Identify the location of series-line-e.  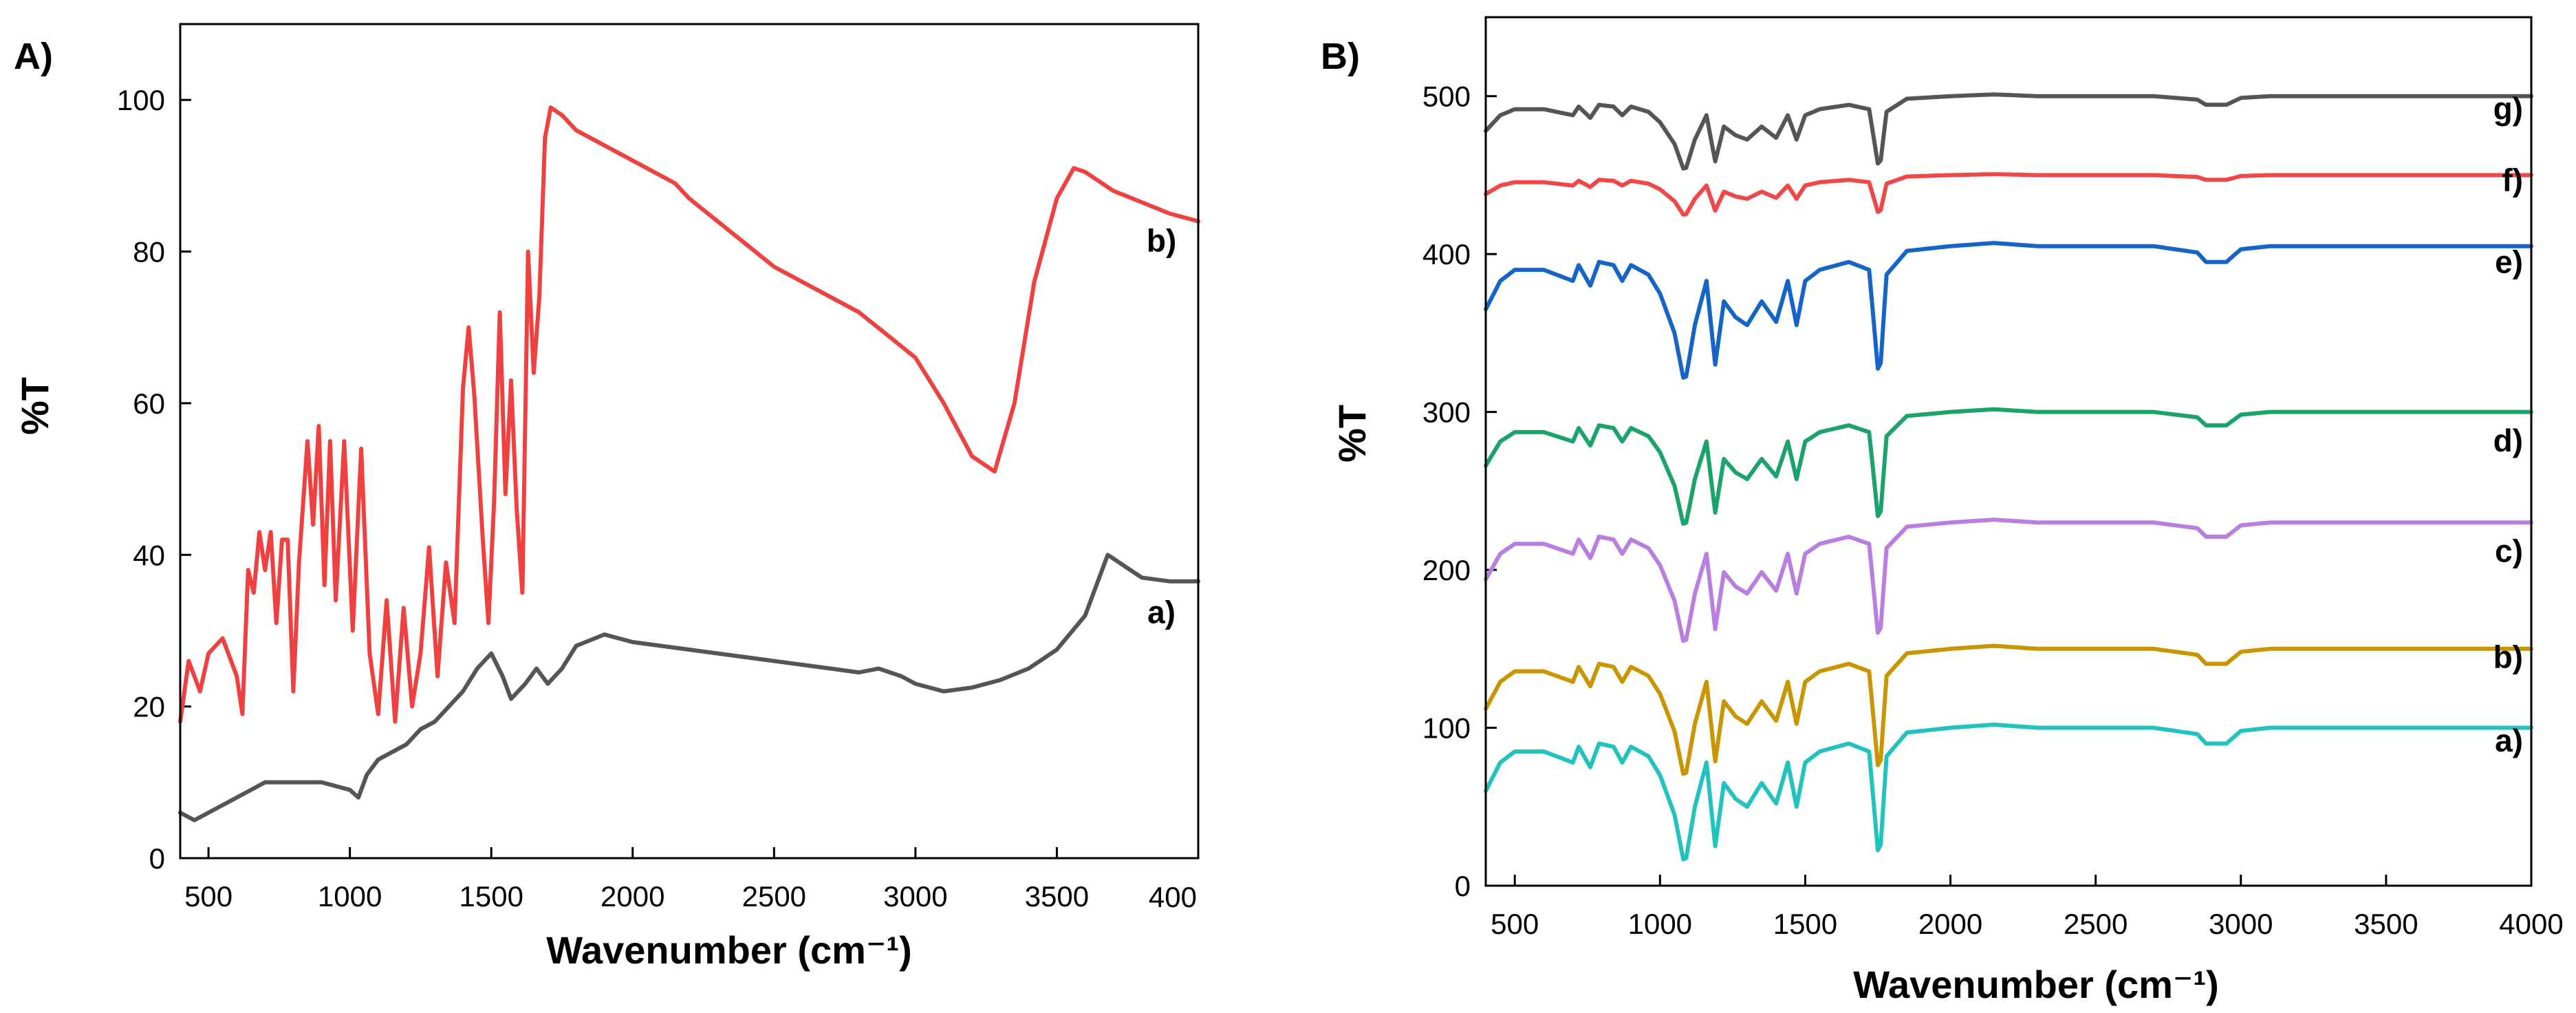
(2008, 310).